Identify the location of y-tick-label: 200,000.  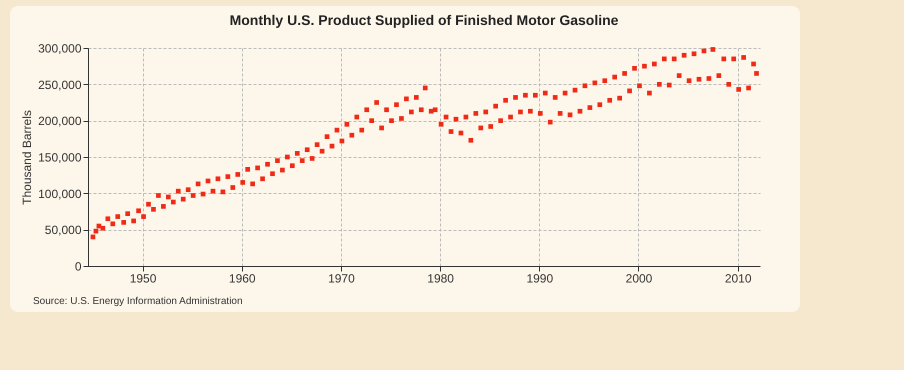
(60, 121).